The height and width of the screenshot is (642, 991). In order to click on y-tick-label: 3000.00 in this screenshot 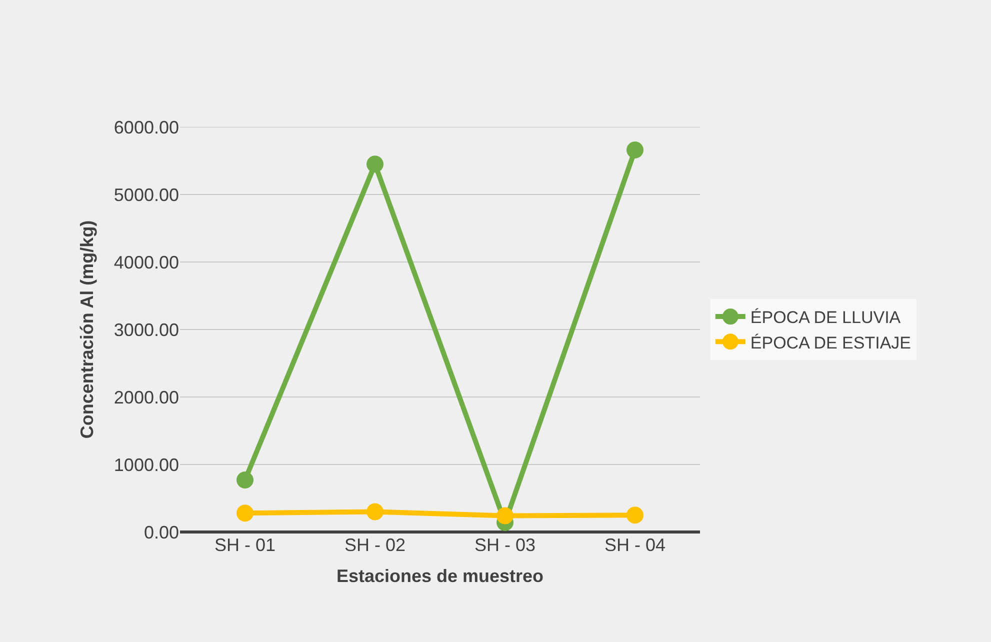, I will do `click(146, 330)`.